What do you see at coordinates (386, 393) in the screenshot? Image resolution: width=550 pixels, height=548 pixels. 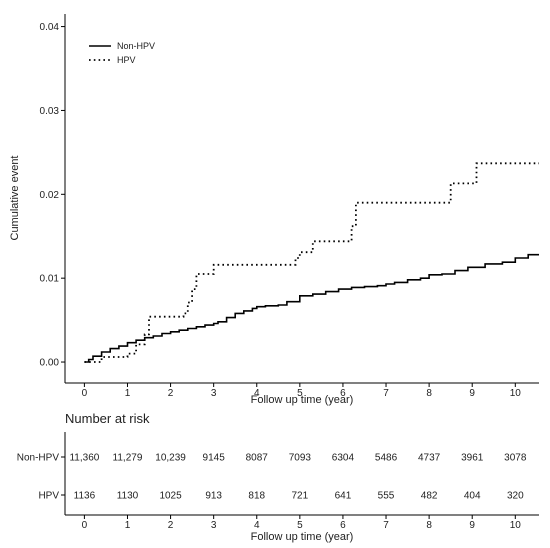 I see `x-tick-label: 7` at bounding box center [386, 393].